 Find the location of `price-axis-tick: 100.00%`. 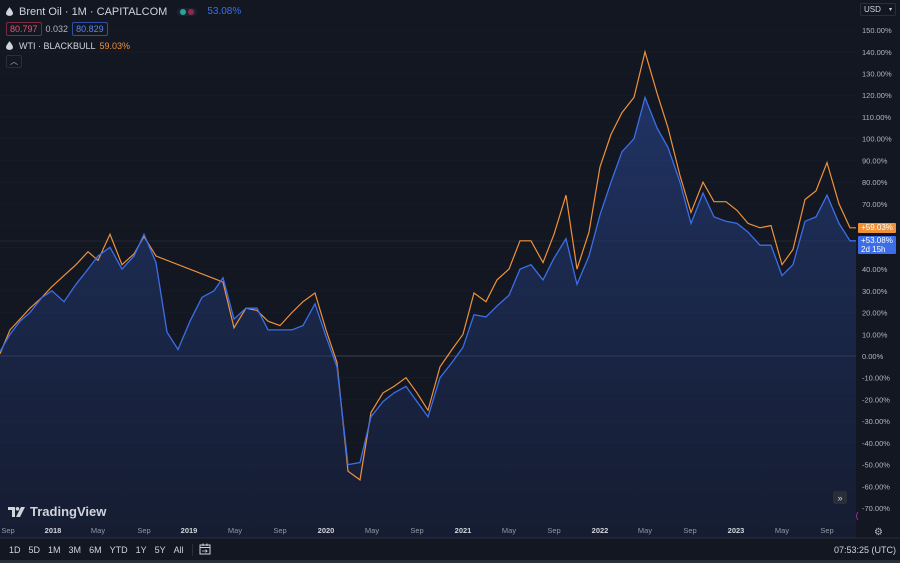

price-axis-tick: 100.00% is located at coordinates (877, 139).